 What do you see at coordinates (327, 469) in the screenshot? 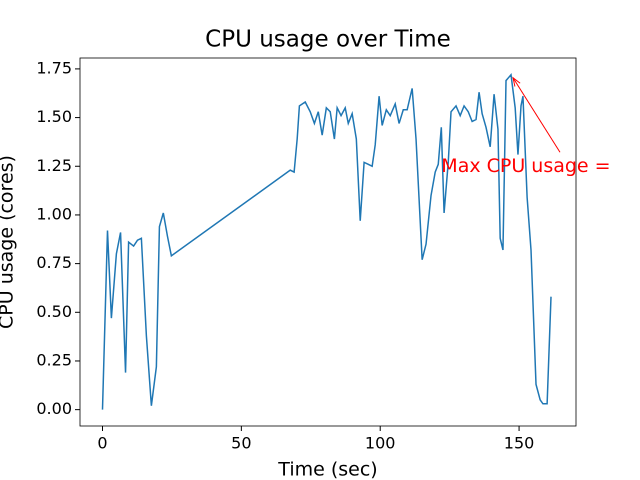
I see `x-axis-label: Time (sec)` at bounding box center [327, 469].